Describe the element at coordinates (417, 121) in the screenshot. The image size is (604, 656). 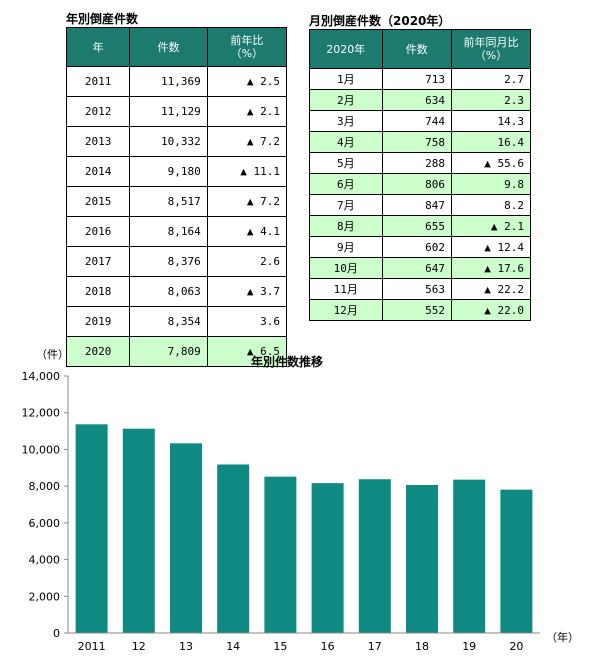
I see `cell-count: 744` at that location.